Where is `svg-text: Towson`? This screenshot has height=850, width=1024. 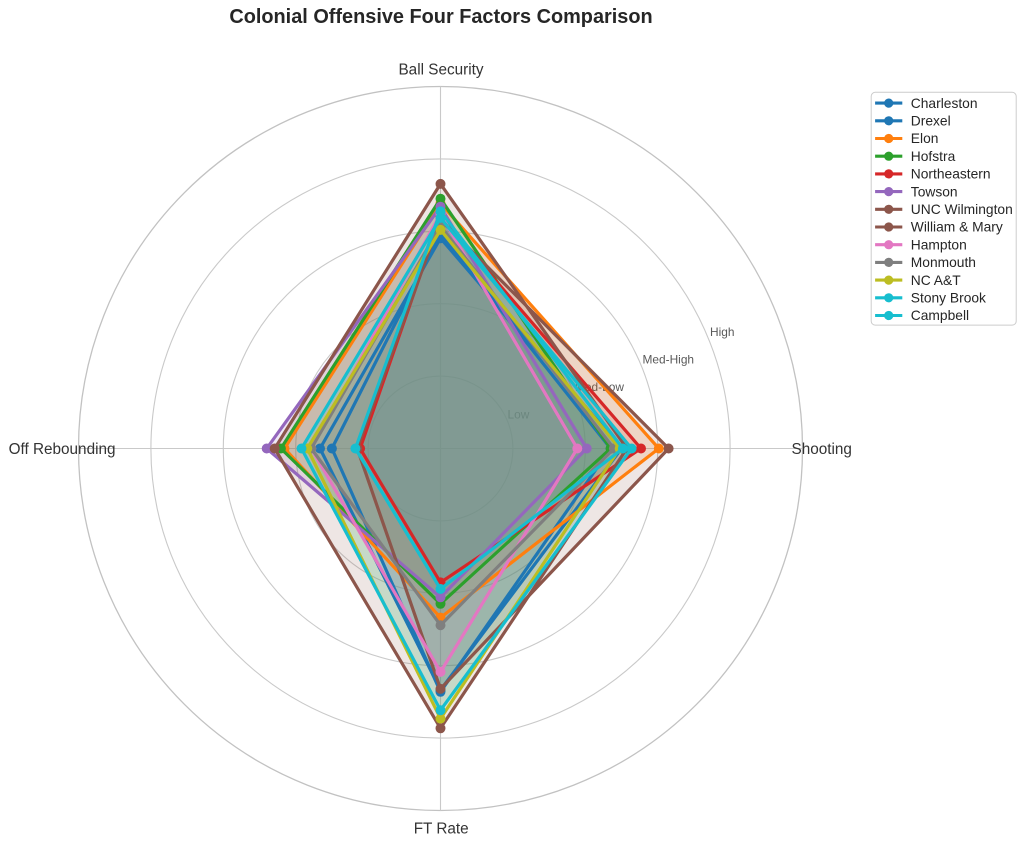
svg-text: Towson is located at coordinates (934, 191).